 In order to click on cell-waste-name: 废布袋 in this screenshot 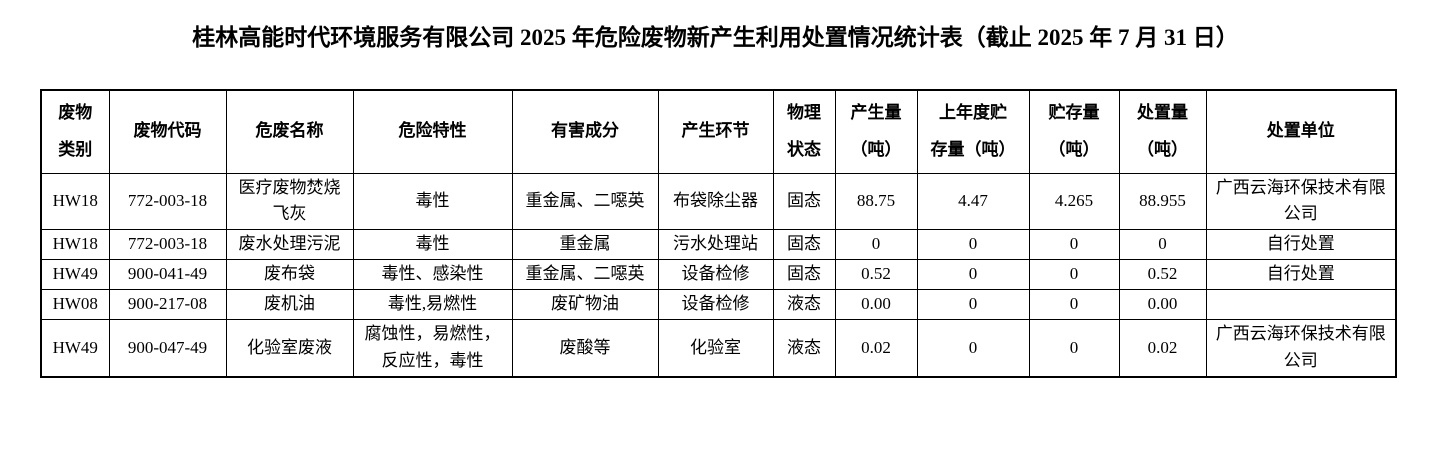, I will do `click(289, 274)`.